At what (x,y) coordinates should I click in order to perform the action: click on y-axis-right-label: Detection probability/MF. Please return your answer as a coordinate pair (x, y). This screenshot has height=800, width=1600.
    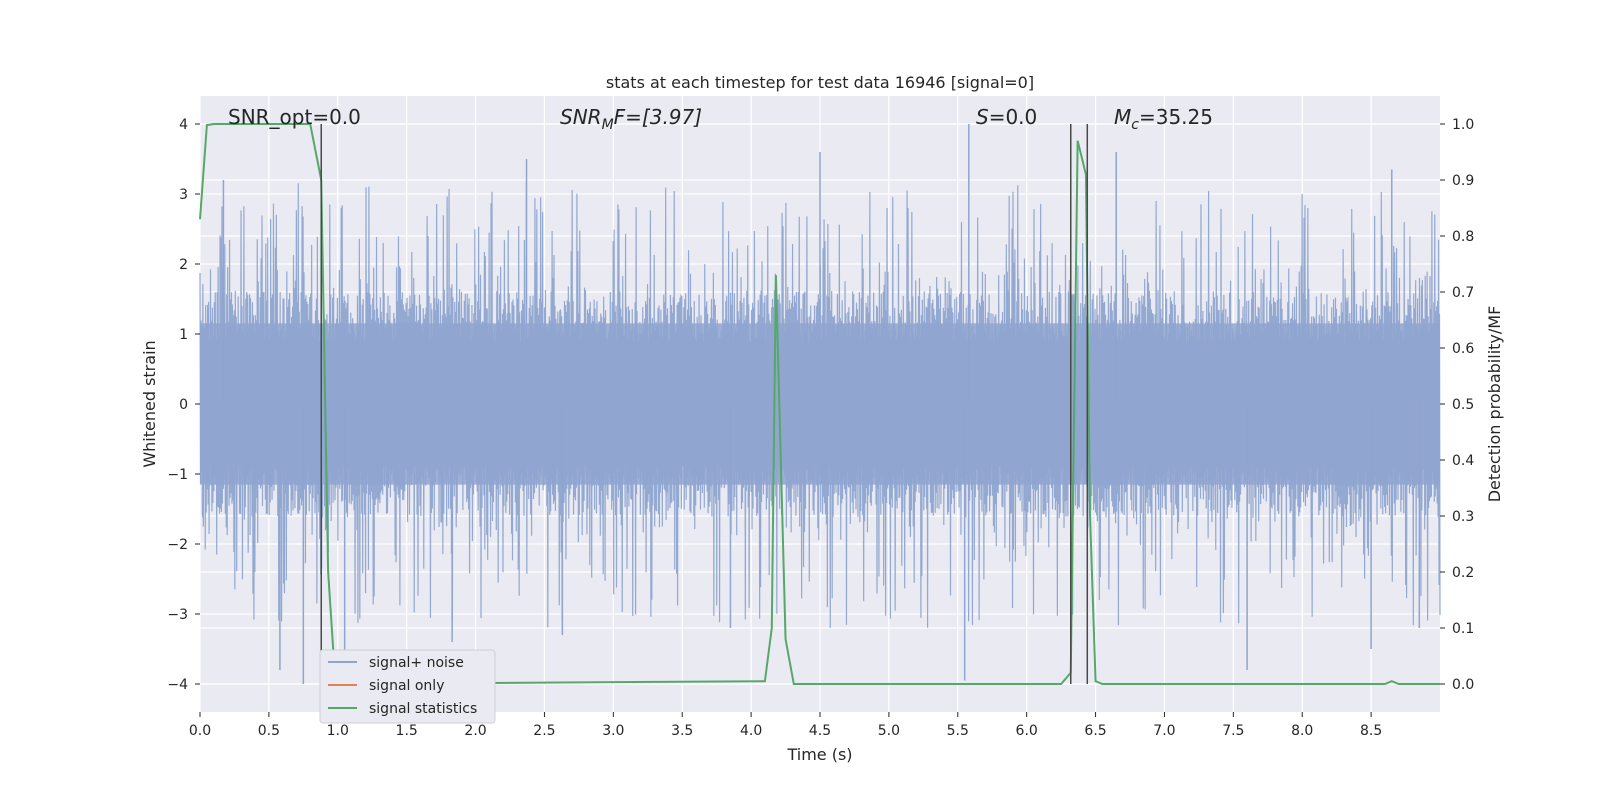
    Looking at the image, I should click on (1494, 404).